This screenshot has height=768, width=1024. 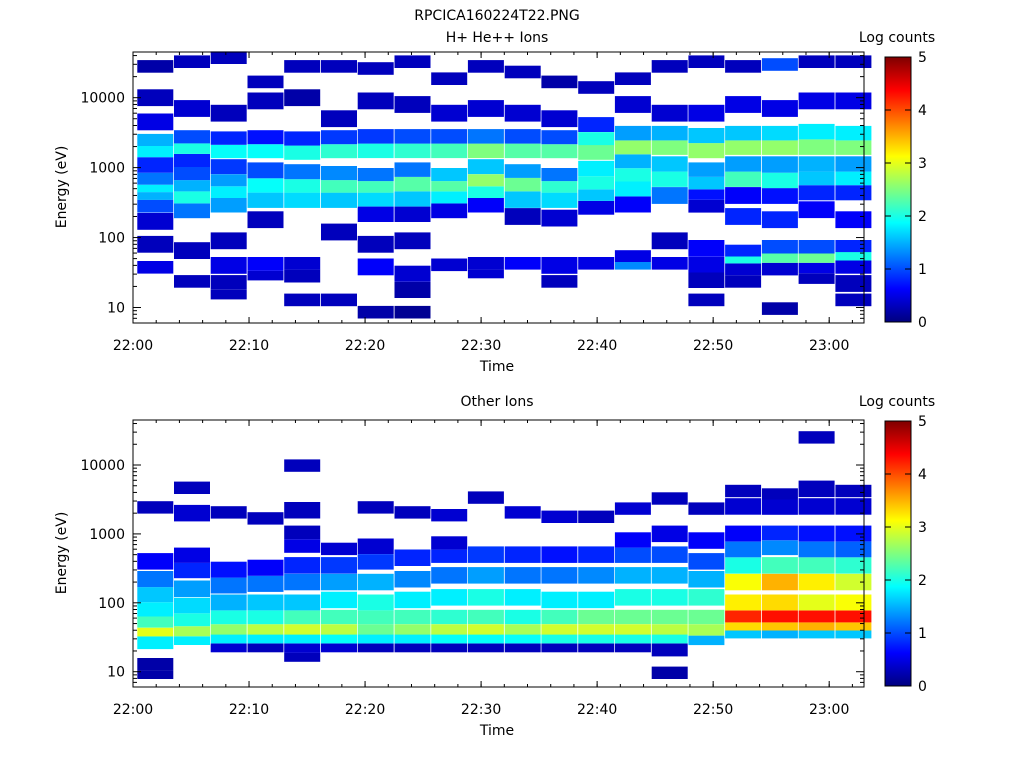 I want to click on y-tick-label: 1000, so click(x=107, y=535).